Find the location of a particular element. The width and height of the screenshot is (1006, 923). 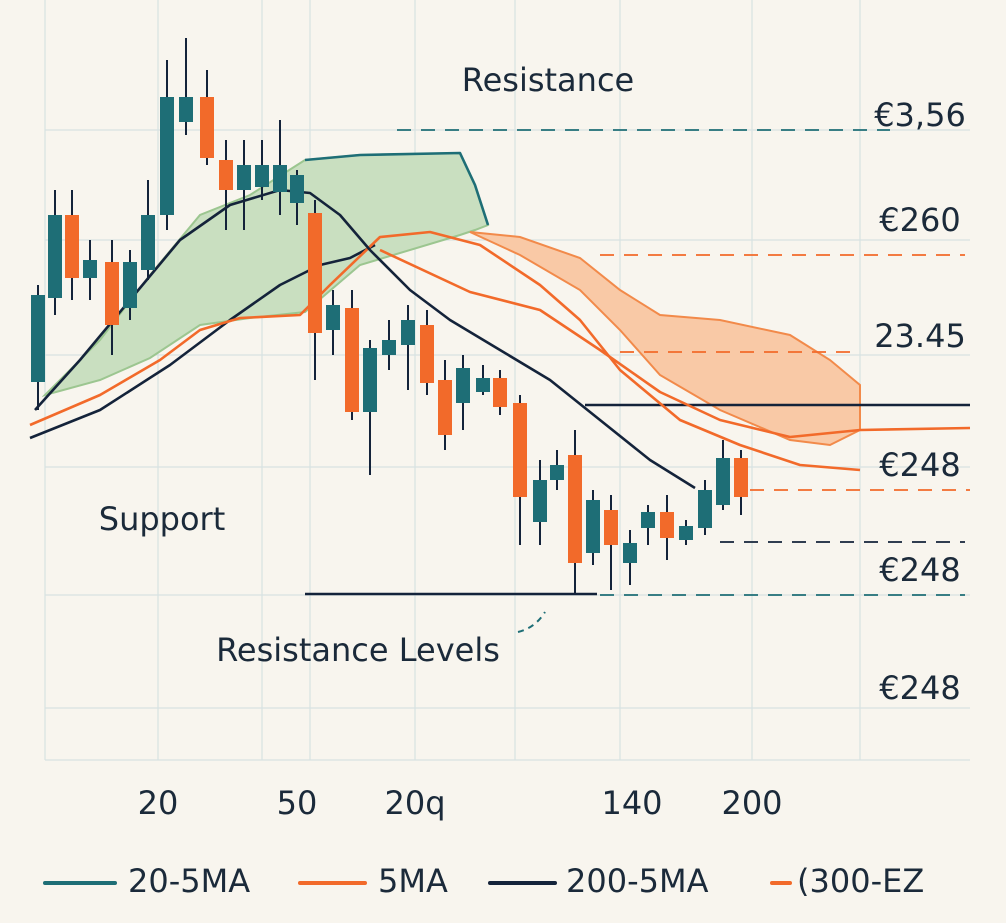

x-tick-label: 200 is located at coordinates (751, 803).